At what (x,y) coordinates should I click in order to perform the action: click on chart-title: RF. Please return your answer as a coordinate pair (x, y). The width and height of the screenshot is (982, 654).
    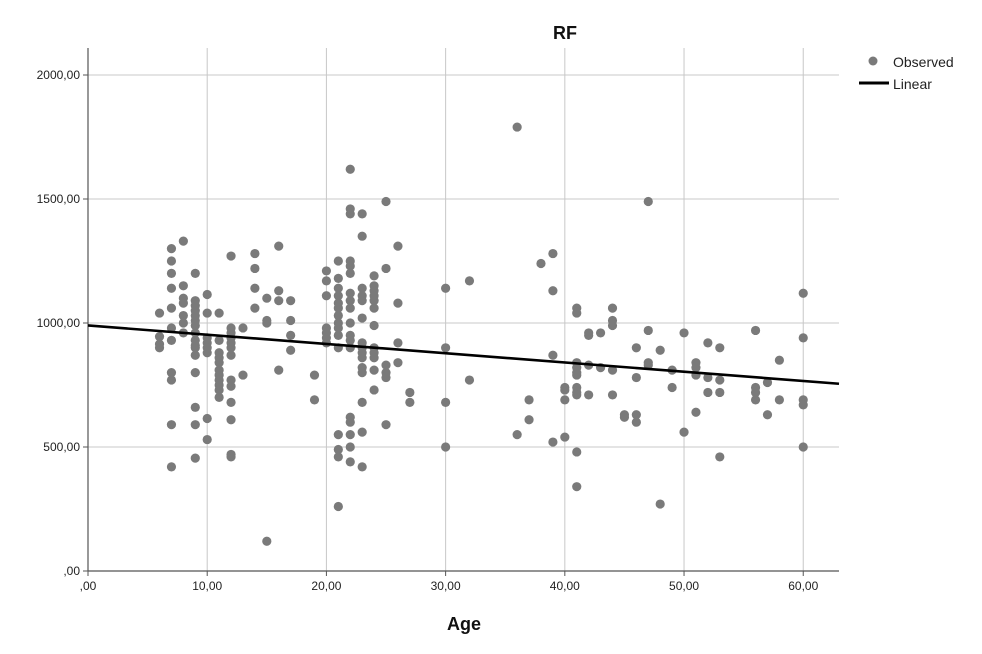
    Looking at the image, I should click on (565, 33).